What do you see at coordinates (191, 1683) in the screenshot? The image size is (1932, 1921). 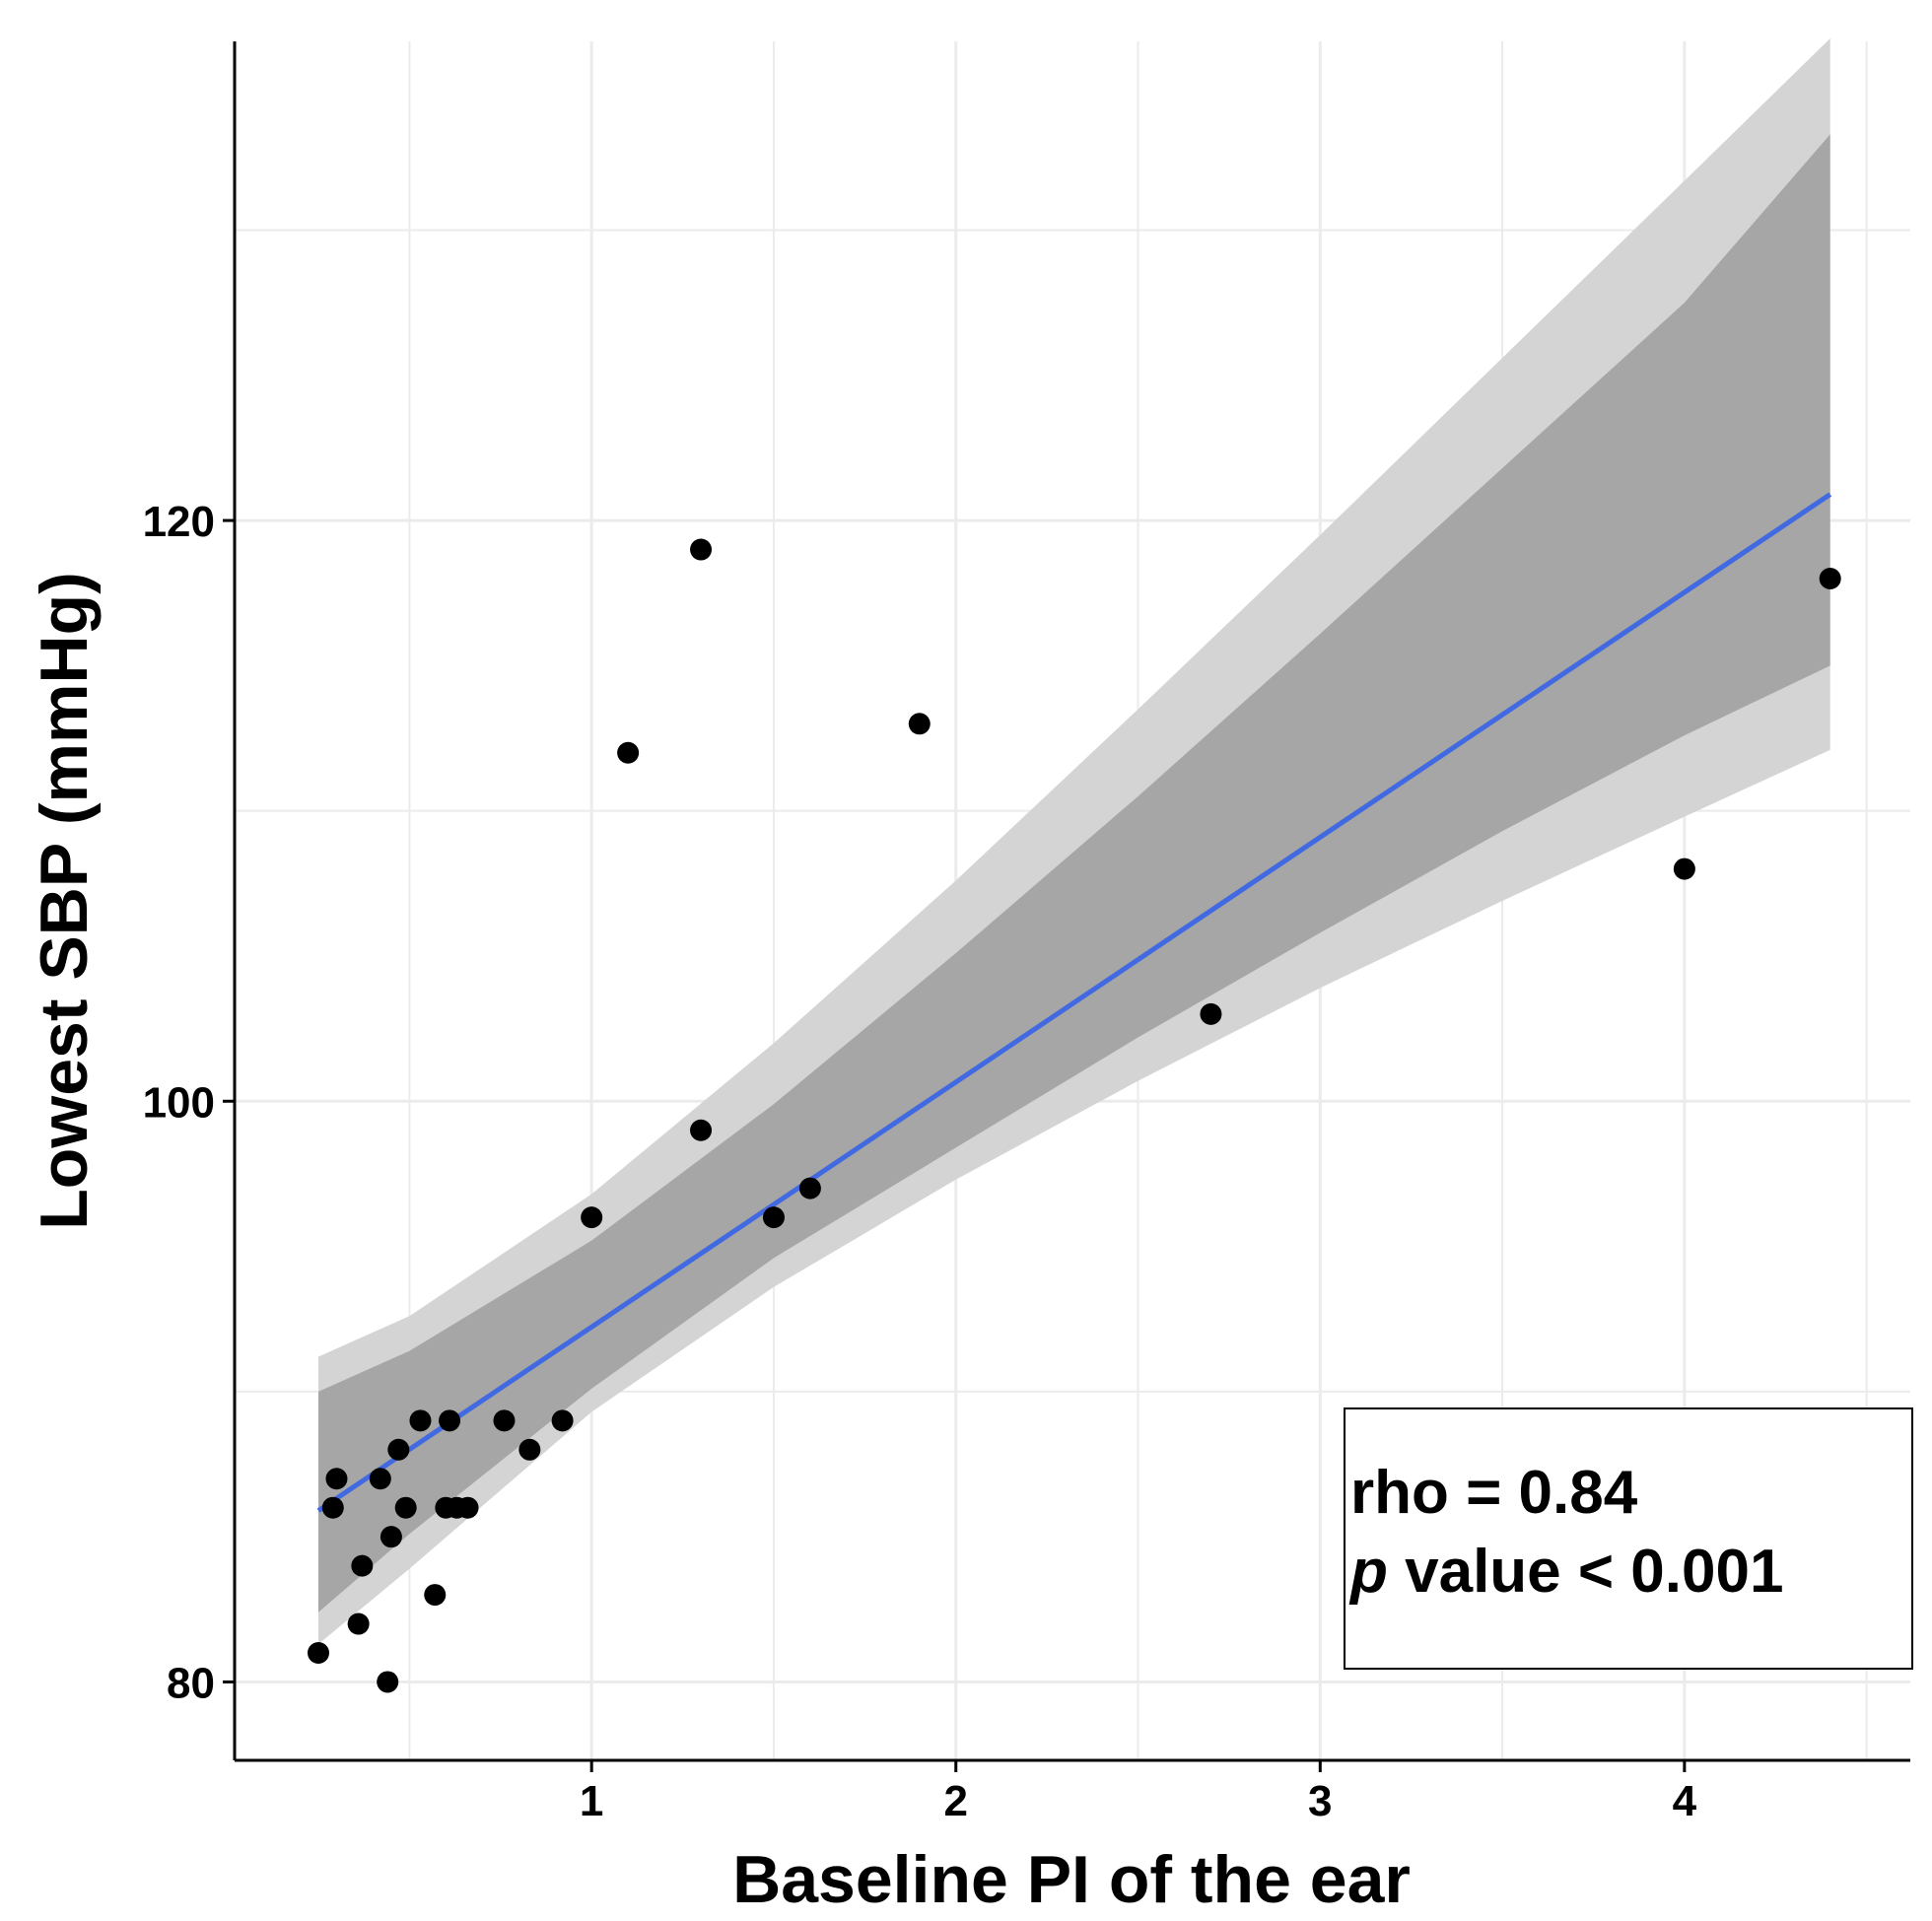 I see `y-tick-label: 80` at bounding box center [191, 1683].